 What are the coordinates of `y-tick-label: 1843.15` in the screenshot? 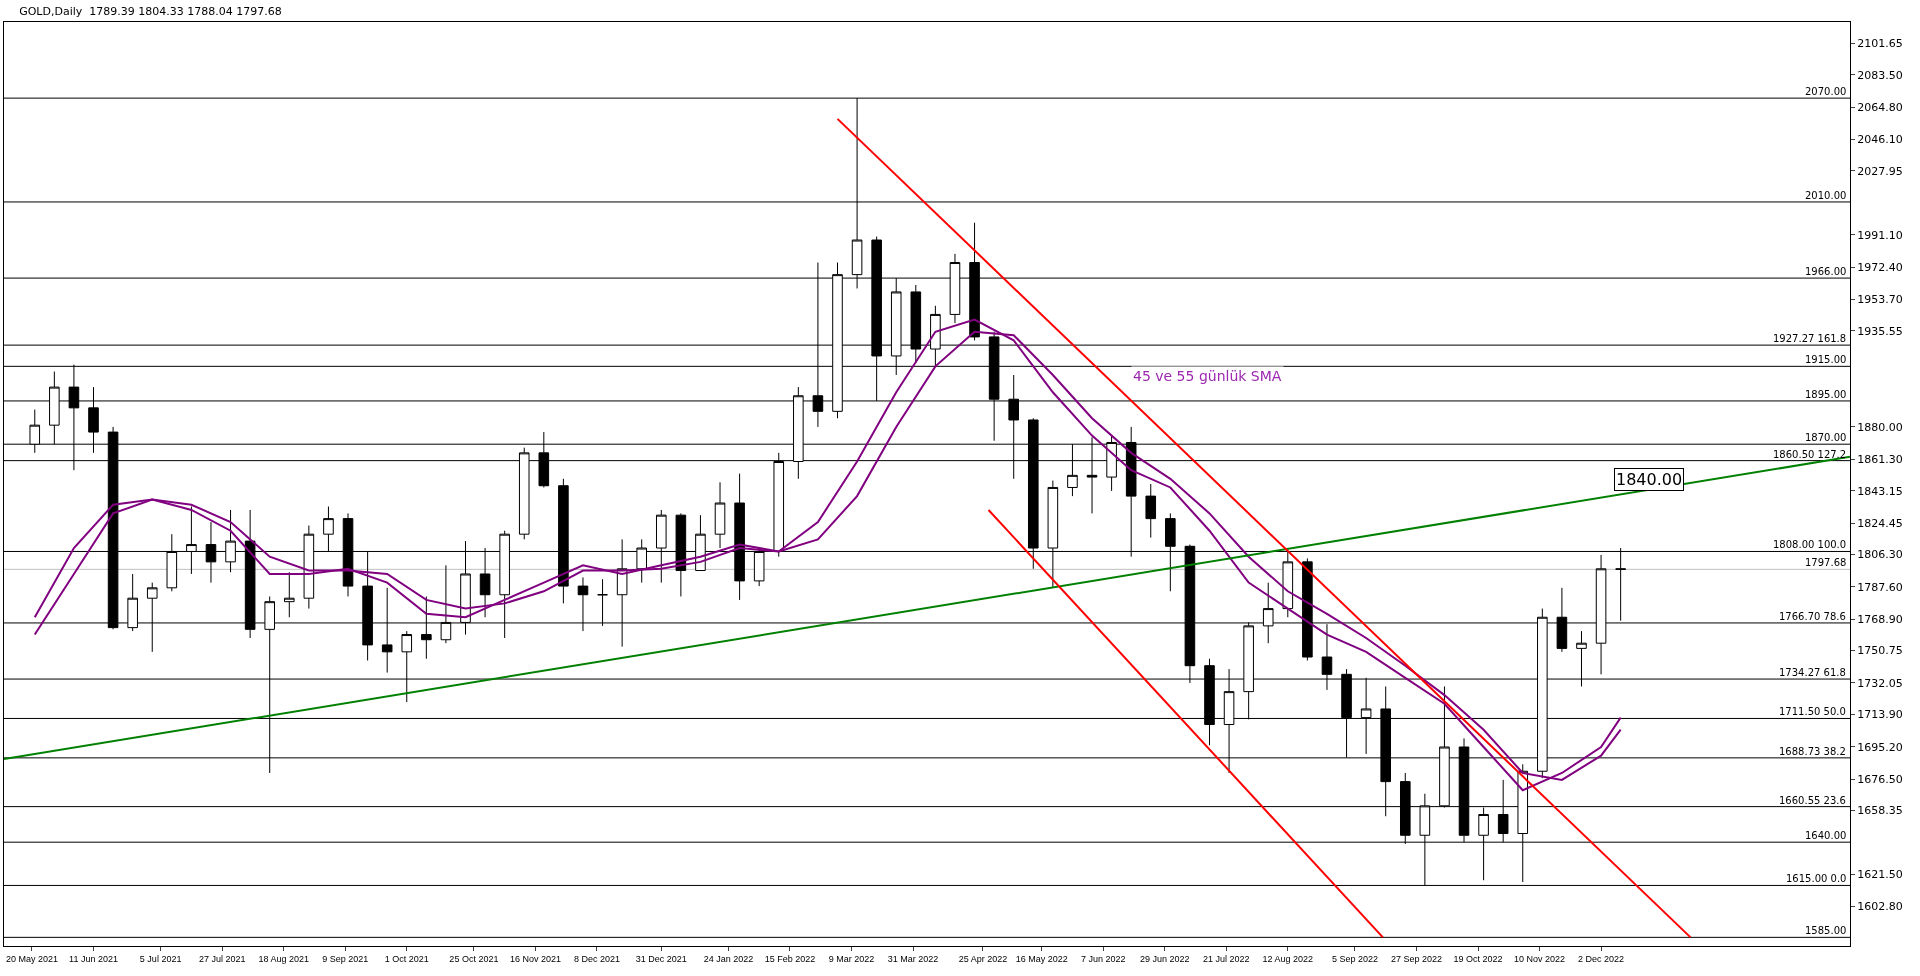 It's located at (1880, 491).